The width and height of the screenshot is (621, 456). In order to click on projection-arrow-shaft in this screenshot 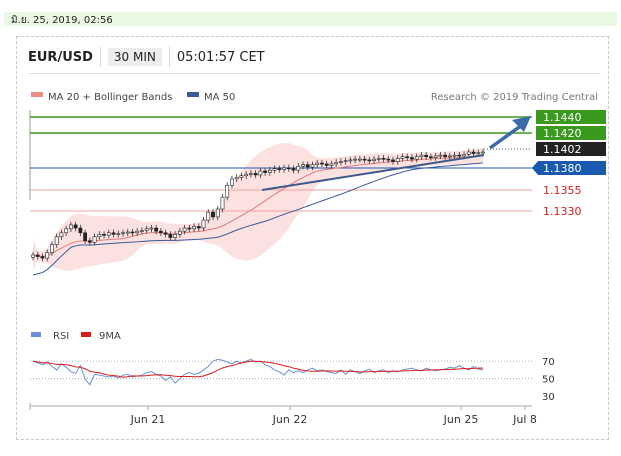, I will do `click(506, 136)`.